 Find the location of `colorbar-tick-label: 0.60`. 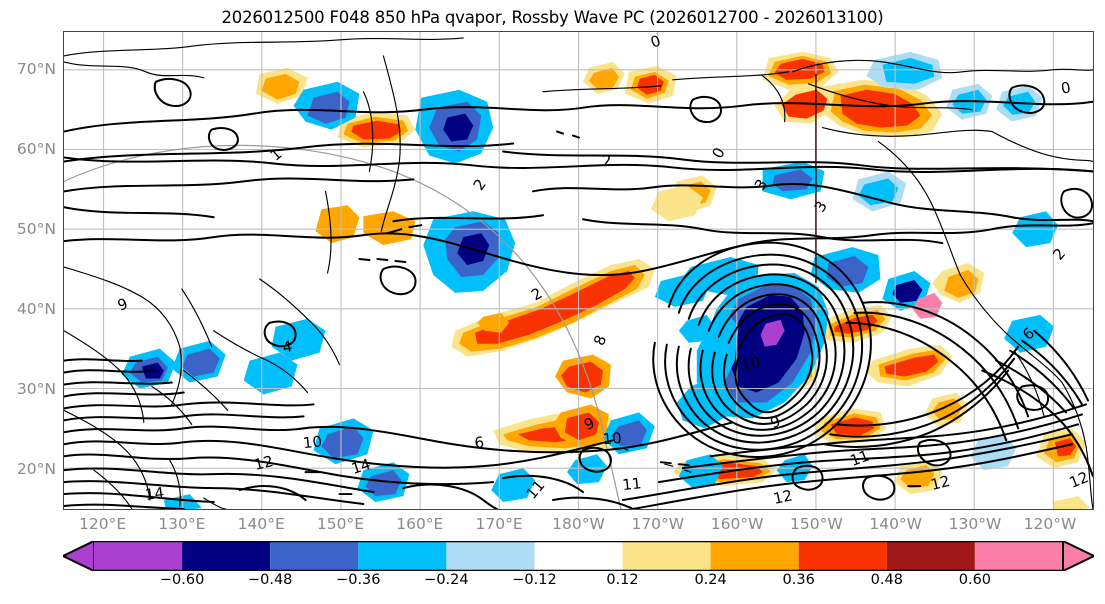

colorbar-tick-label: 0.60 is located at coordinates (975, 580).